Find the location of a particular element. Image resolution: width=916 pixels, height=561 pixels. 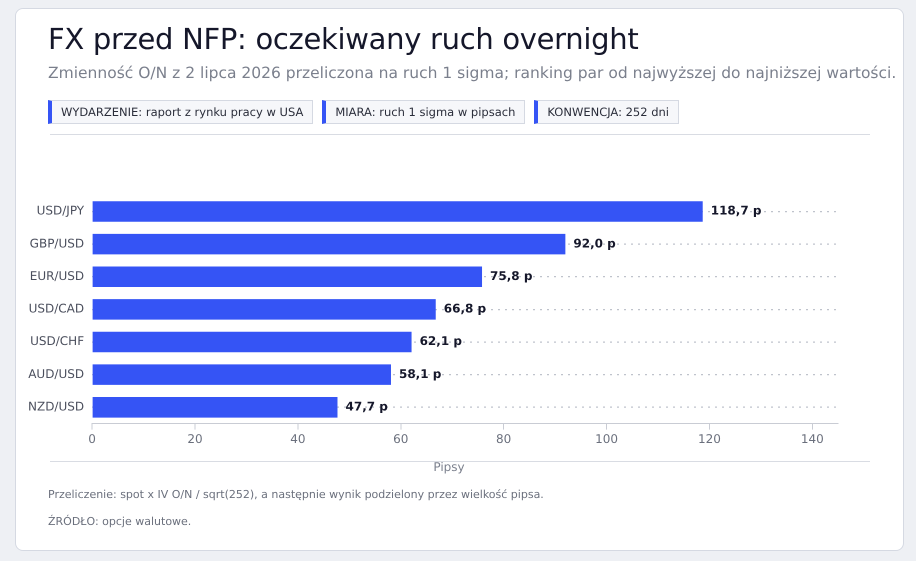

y-tick-label: USD/CAD is located at coordinates (56, 309).